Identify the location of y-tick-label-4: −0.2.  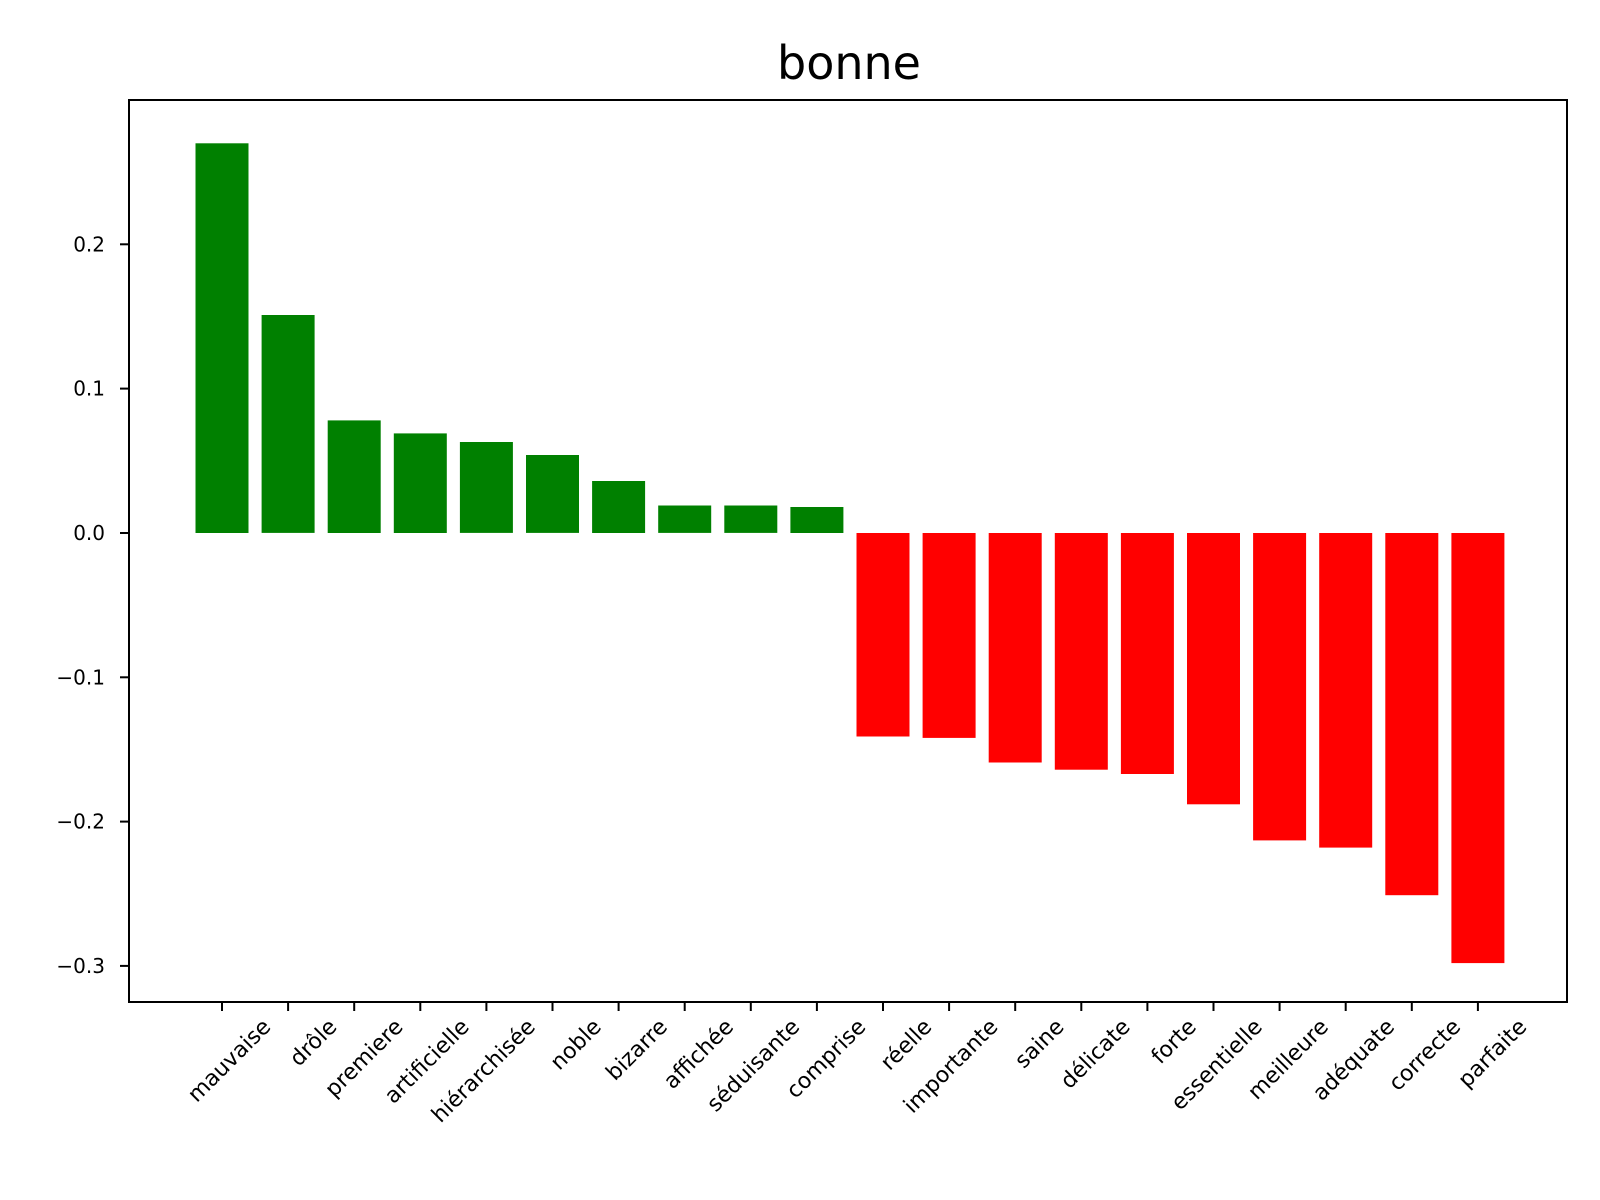
(80, 822).